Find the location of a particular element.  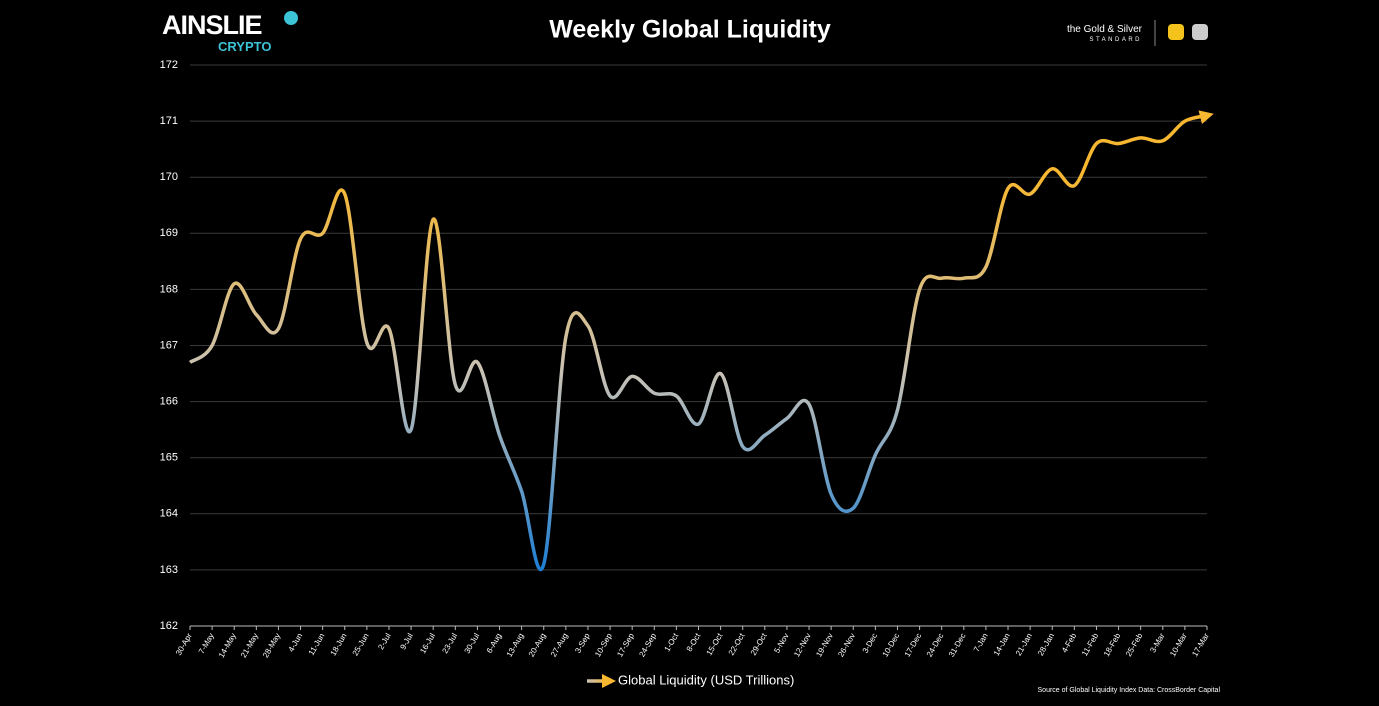

x-tick-label: 20-Aug is located at coordinates (537, 645).